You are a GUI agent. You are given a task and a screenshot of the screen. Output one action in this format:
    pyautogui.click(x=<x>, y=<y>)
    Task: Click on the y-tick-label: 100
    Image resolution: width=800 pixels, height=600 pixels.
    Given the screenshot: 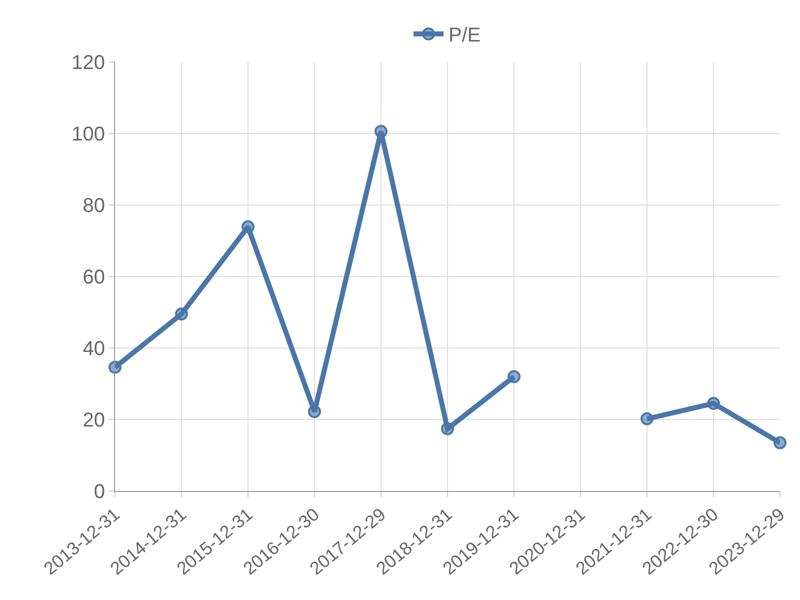 What is the action you would take?
    pyautogui.click(x=88, y=135)
    